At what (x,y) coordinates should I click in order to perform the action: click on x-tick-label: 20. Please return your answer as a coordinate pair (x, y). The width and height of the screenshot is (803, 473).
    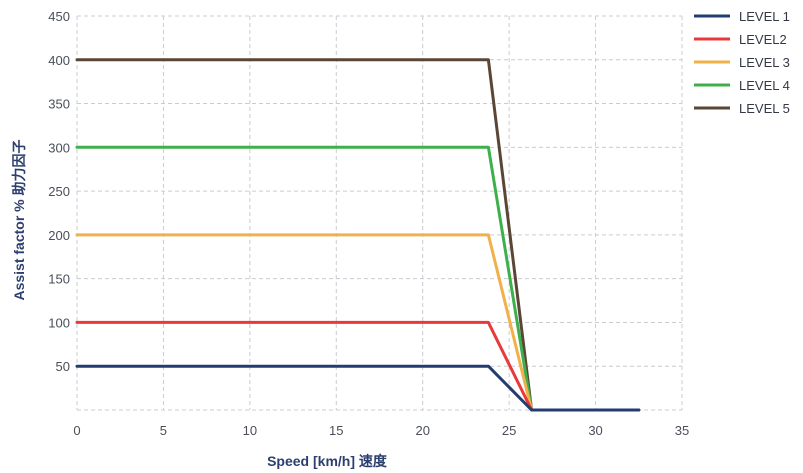
    Looking at the image, I should click on (422, 430).